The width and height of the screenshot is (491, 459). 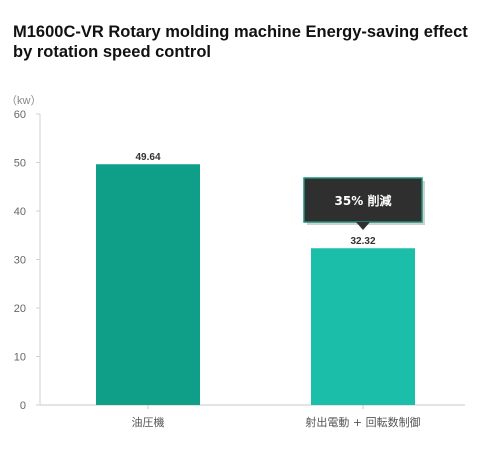 What do you see at coordinates (20, 115) in the screenshot?
I see `y-tick-label: 60` at bounding box center [20, 115].